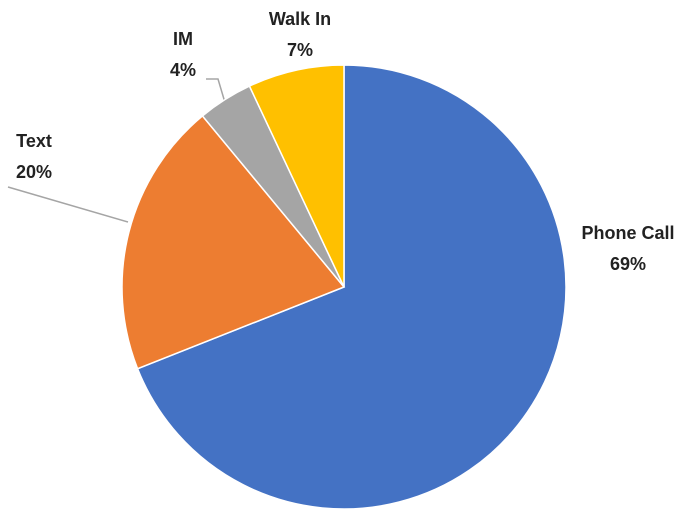 This screenshot has width=685, height=513. What do you see at coordinates (627, 233) in the screenshot?
I see `slice-label: Phone Call` at bounding box center [627, 233].